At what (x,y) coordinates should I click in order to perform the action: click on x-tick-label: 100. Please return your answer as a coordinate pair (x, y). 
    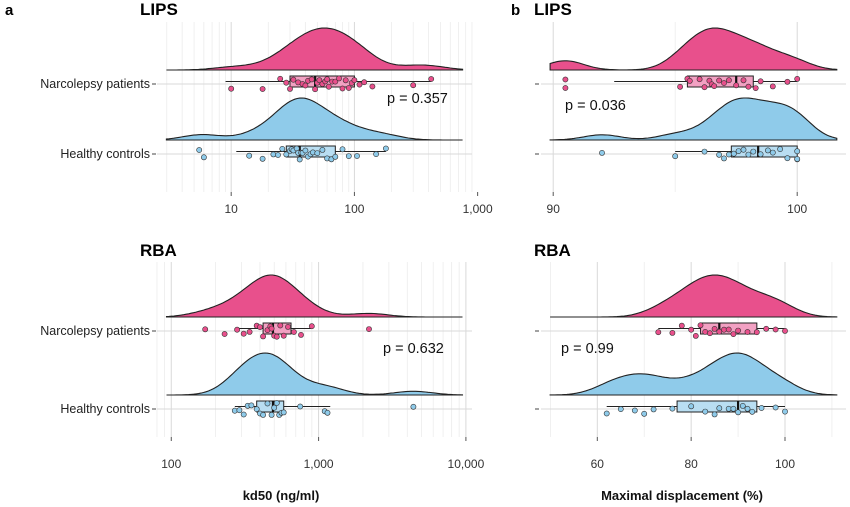
    Looking at the image, I should click on (354, 209).